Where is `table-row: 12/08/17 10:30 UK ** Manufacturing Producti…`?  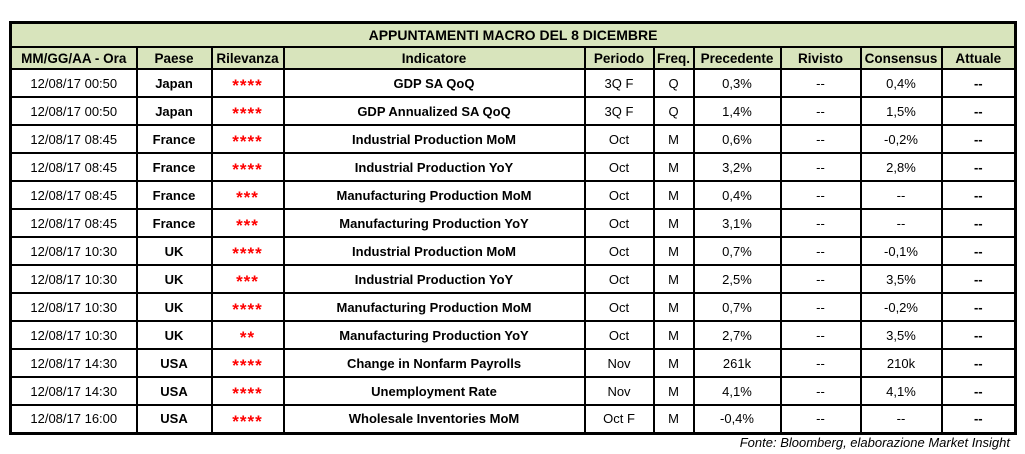 table-row: 12/08/17 10:30 UK ** Manufacturing Producti… is located at coordinates (513, 335).